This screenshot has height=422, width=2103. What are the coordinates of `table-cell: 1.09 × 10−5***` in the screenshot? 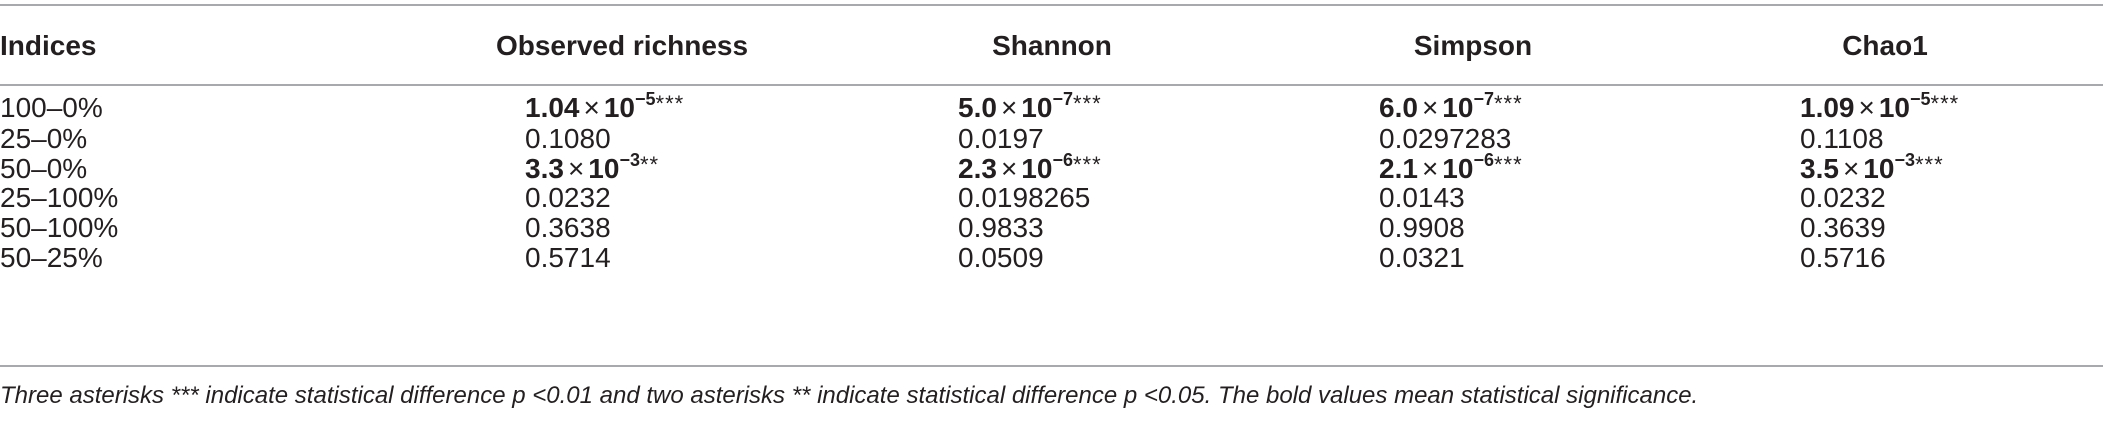 It's located at (1879, 108).